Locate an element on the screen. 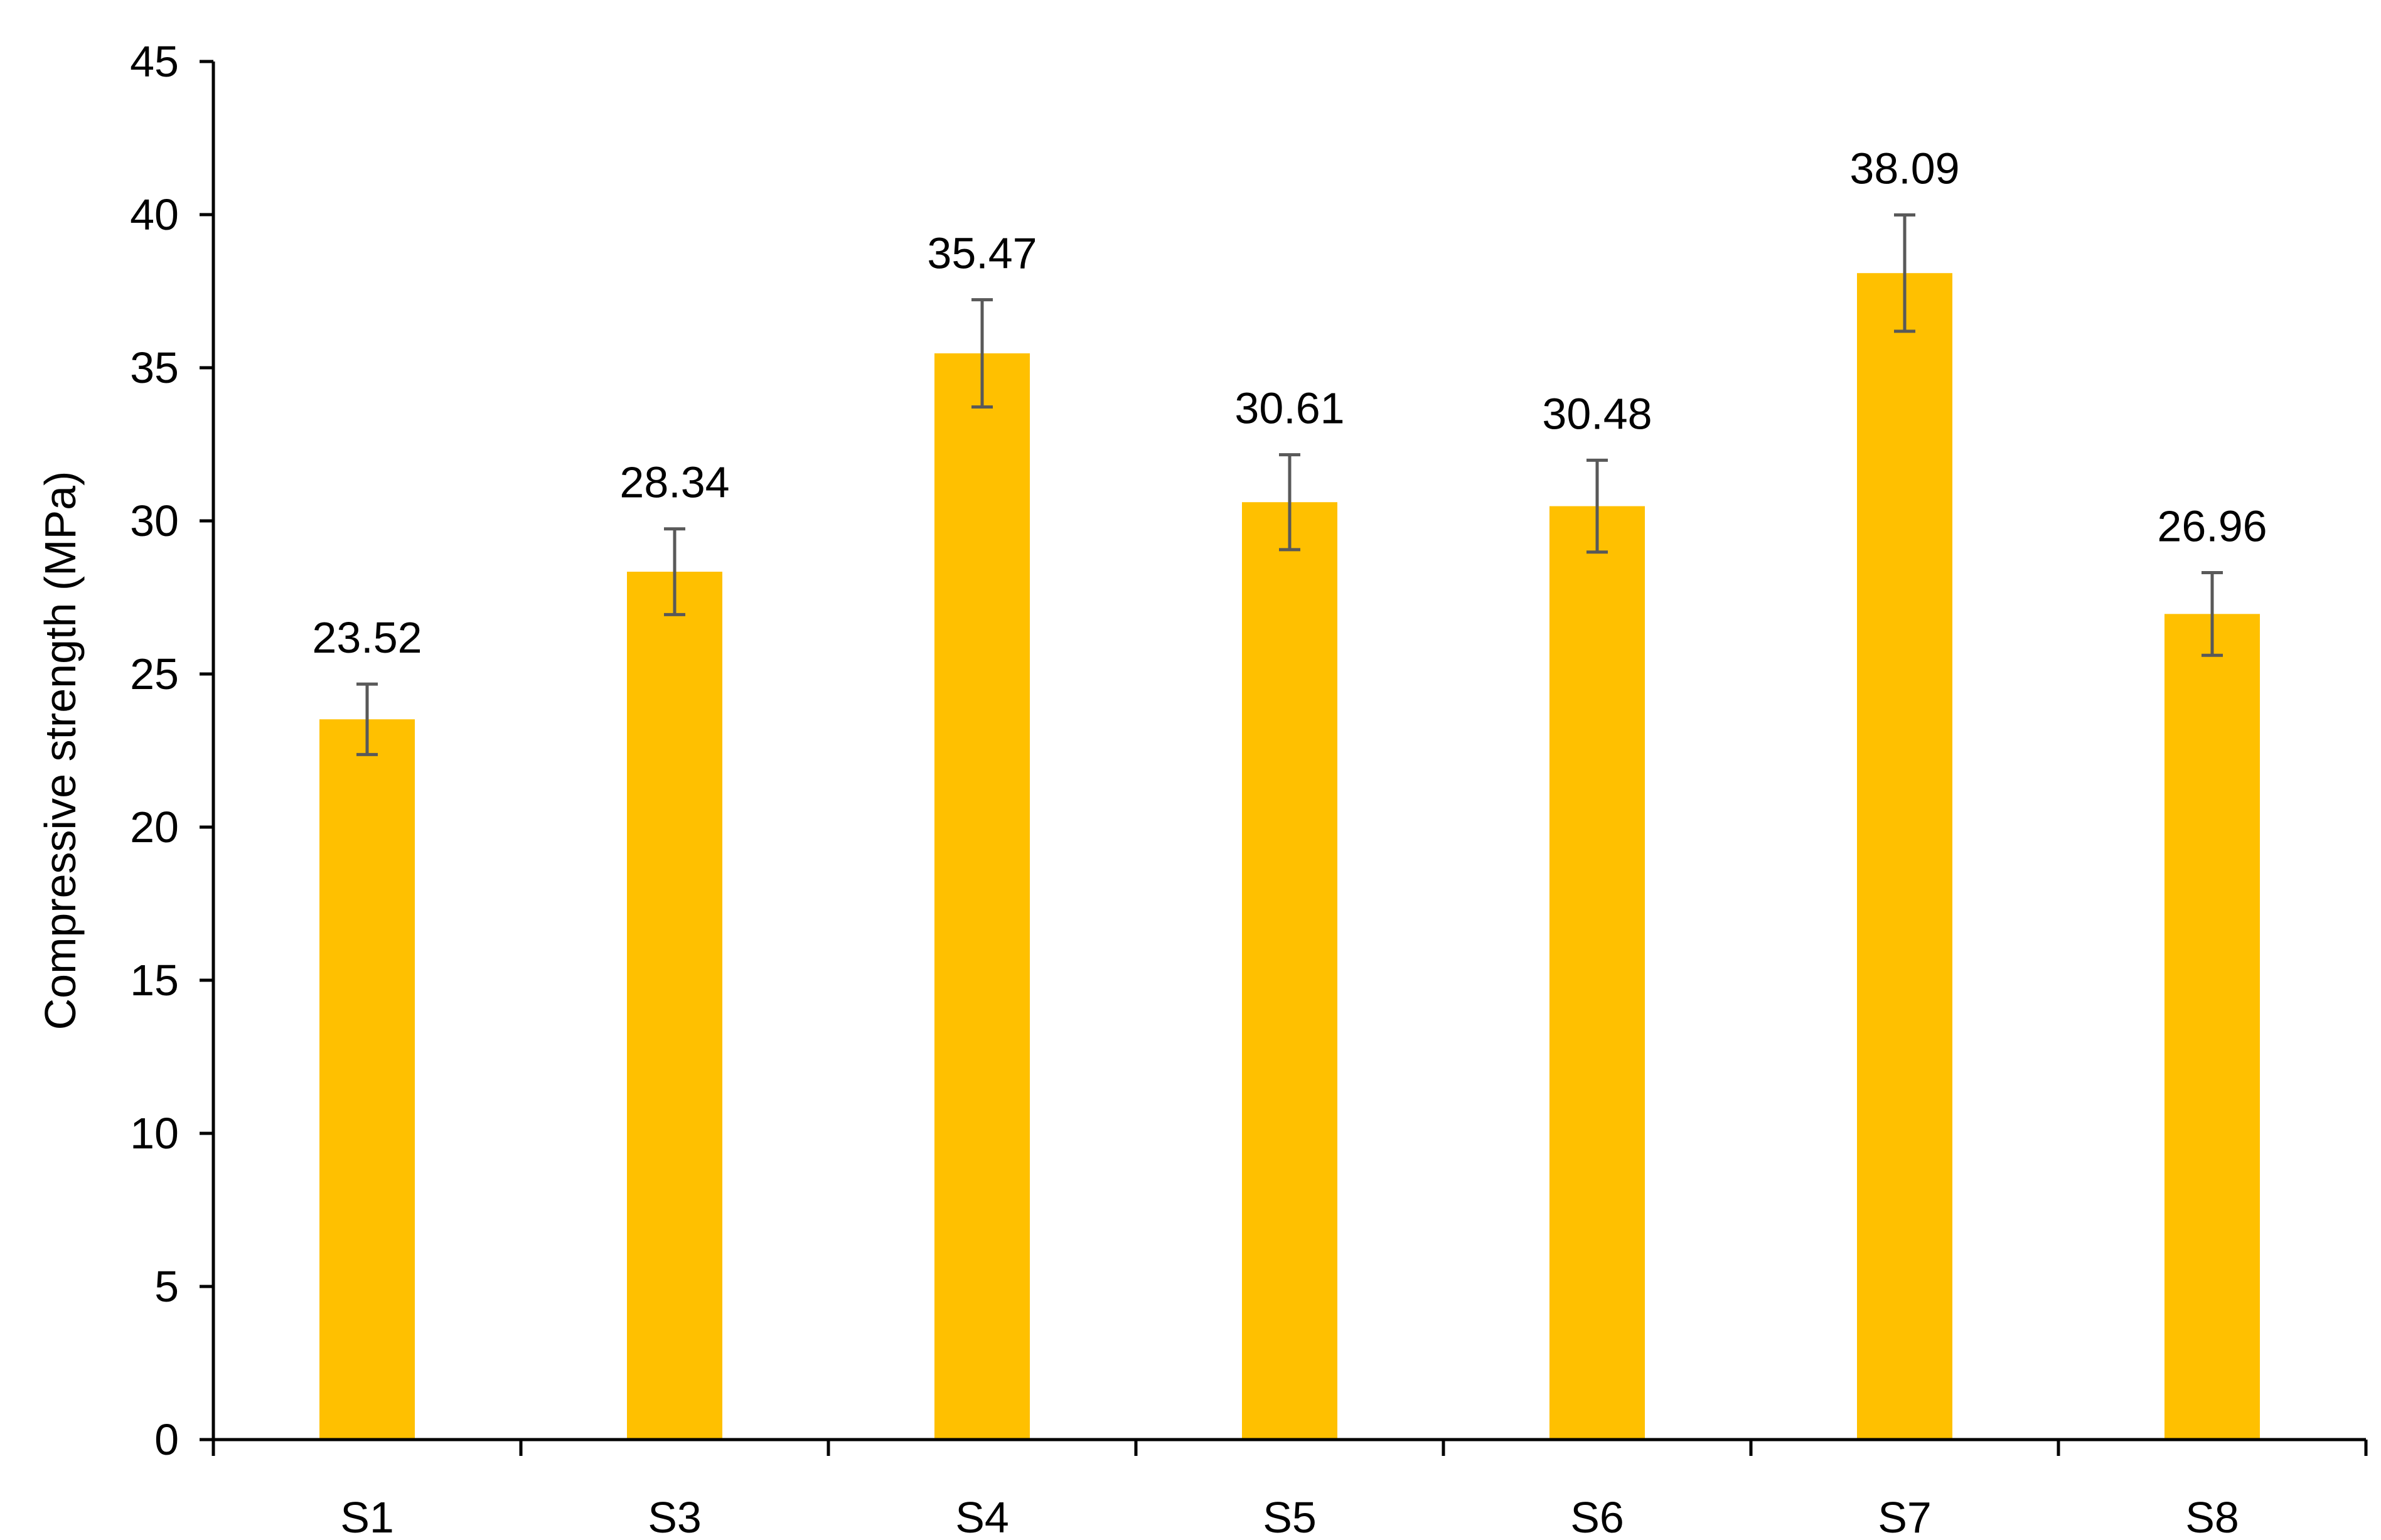 This screenshot has height=1540, width=2381. y-tick-label: 20 is located at coordinates (154, 827).